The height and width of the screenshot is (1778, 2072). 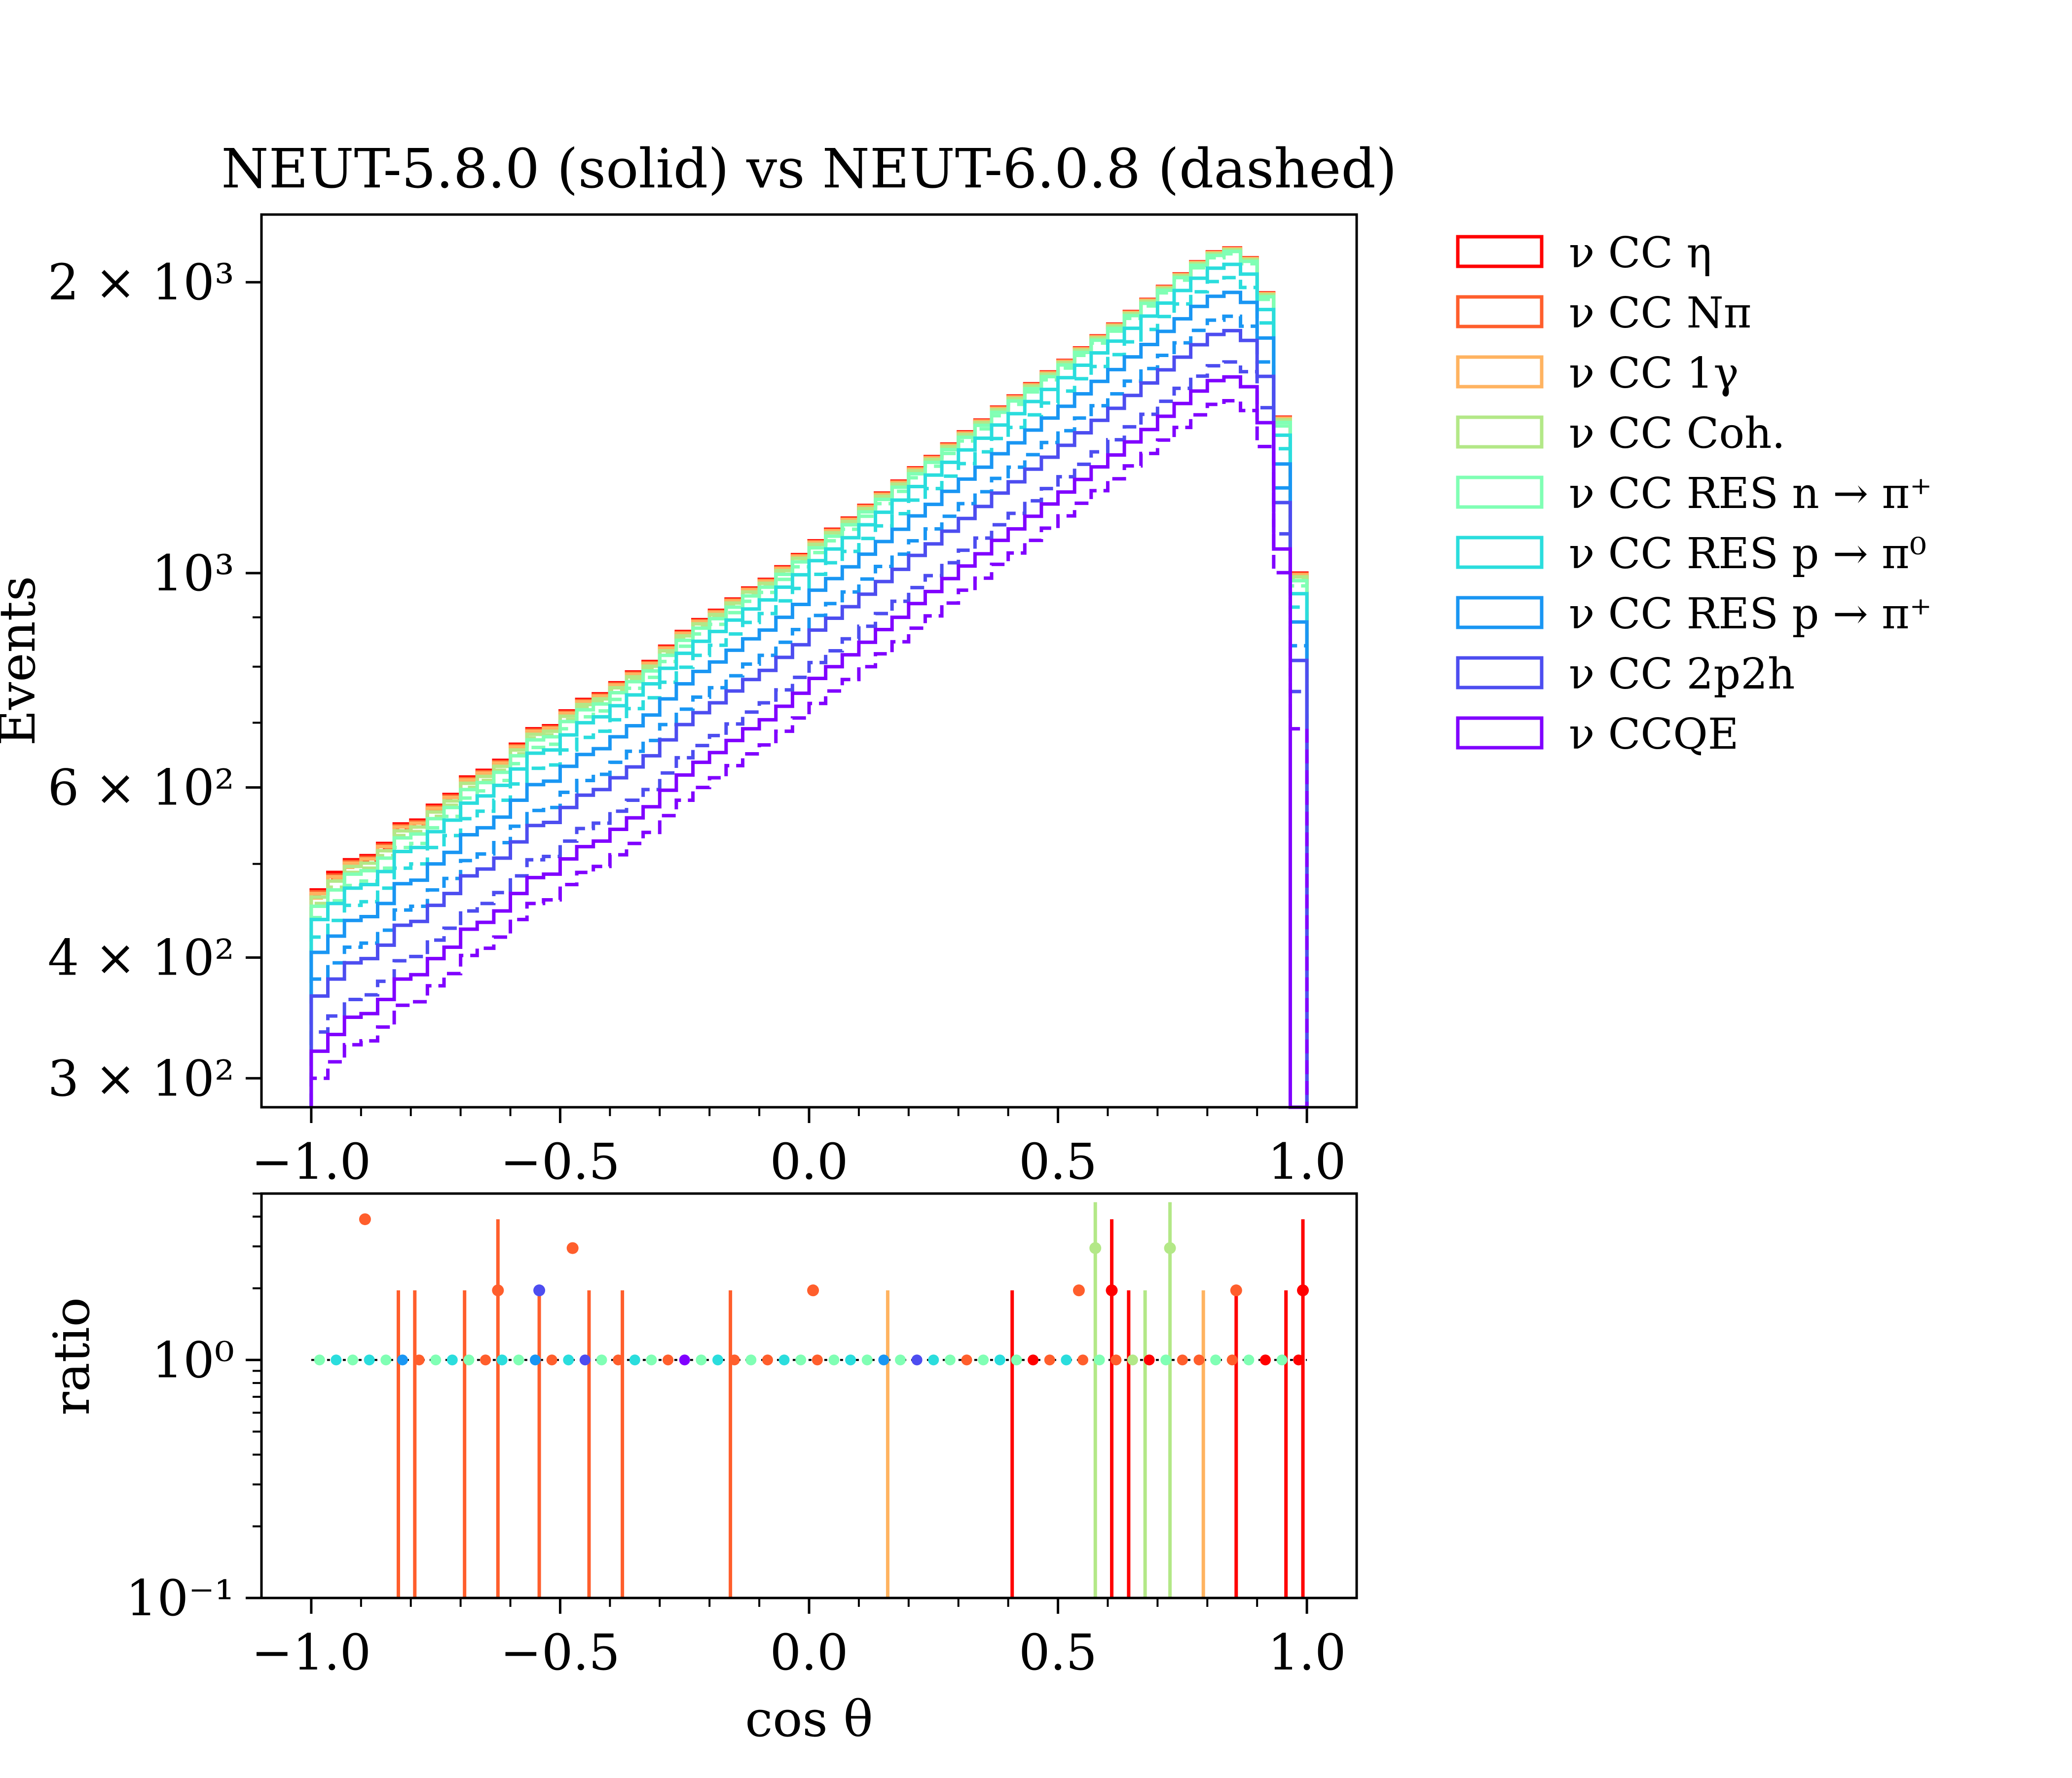 What do you see at coordinates (311, 1652) in the screenshot?
I see `ratio-x-tick-label: −1.0` at bounding box center [311, 1652].